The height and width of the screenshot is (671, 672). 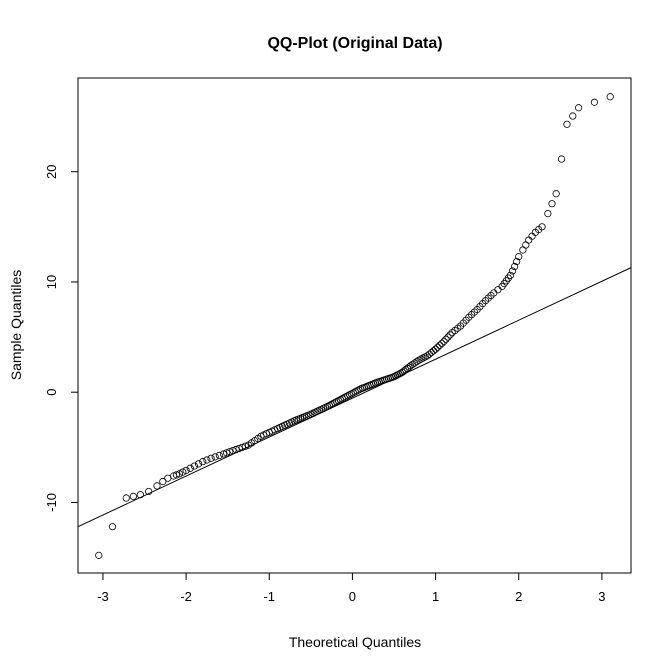 I want to click on y-tick-label: 20, so click(x=51, y=171).